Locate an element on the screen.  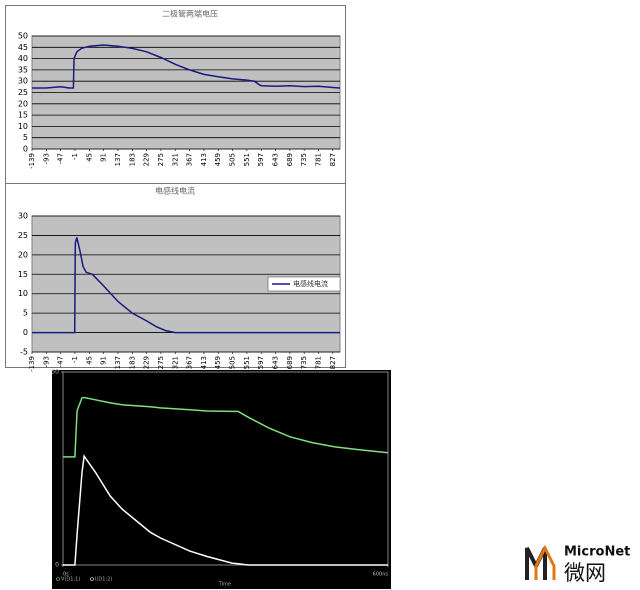
x-axis-label: Time is located at coordinates (224, 585).